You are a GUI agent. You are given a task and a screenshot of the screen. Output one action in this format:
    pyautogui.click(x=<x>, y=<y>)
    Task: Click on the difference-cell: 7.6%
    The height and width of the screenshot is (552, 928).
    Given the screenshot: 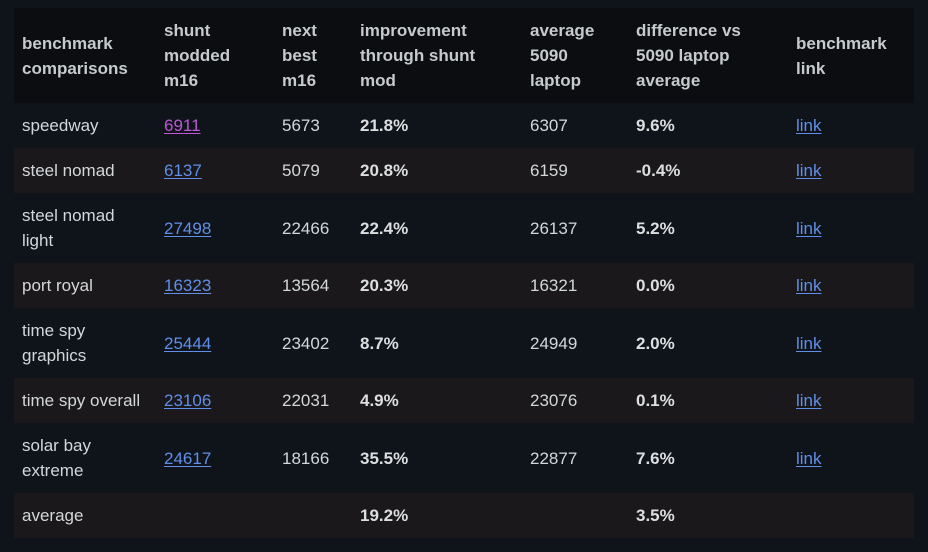 What is the action you would take?
    pyautogui.click(x=655, y=458)
    